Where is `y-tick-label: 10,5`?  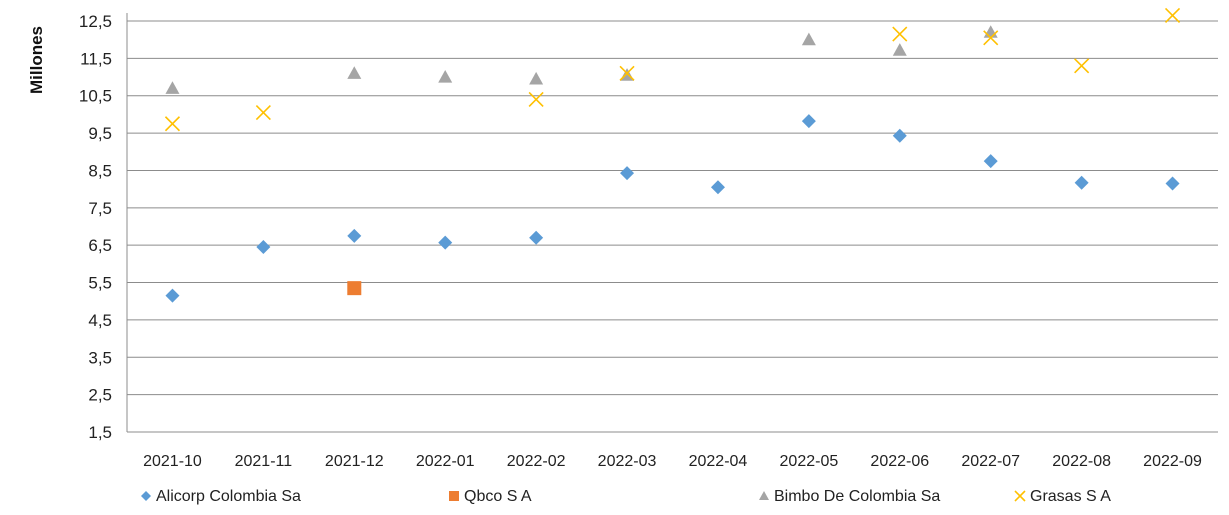
y-tick-label: 10,5 is located at coordinates (95, 96).